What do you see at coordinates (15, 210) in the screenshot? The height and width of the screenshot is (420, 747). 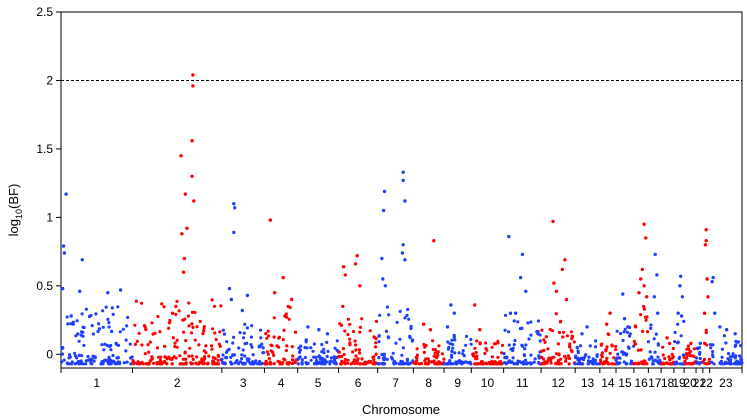 I see `svg-text: log10(BF)` at bounding box center [15, 210].